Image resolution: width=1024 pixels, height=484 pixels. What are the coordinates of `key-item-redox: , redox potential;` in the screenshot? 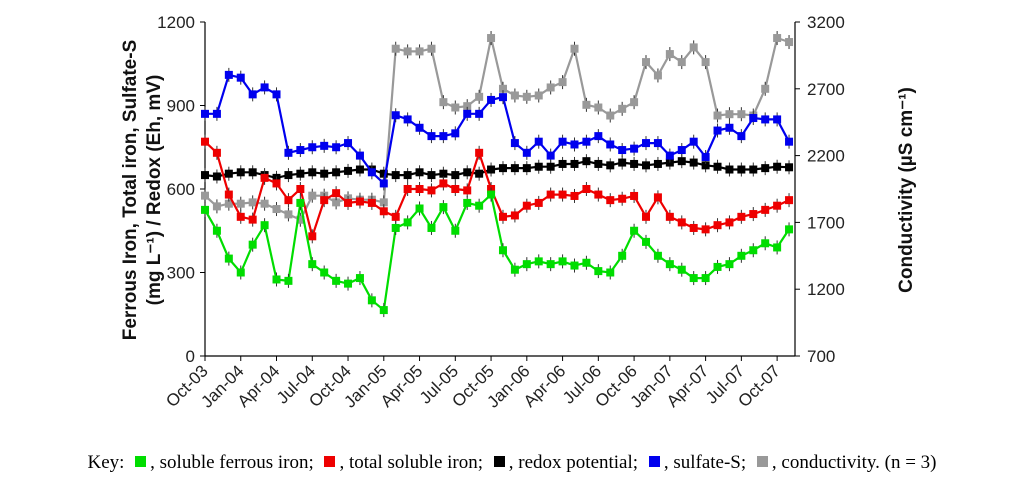 It's located at (563, 462).